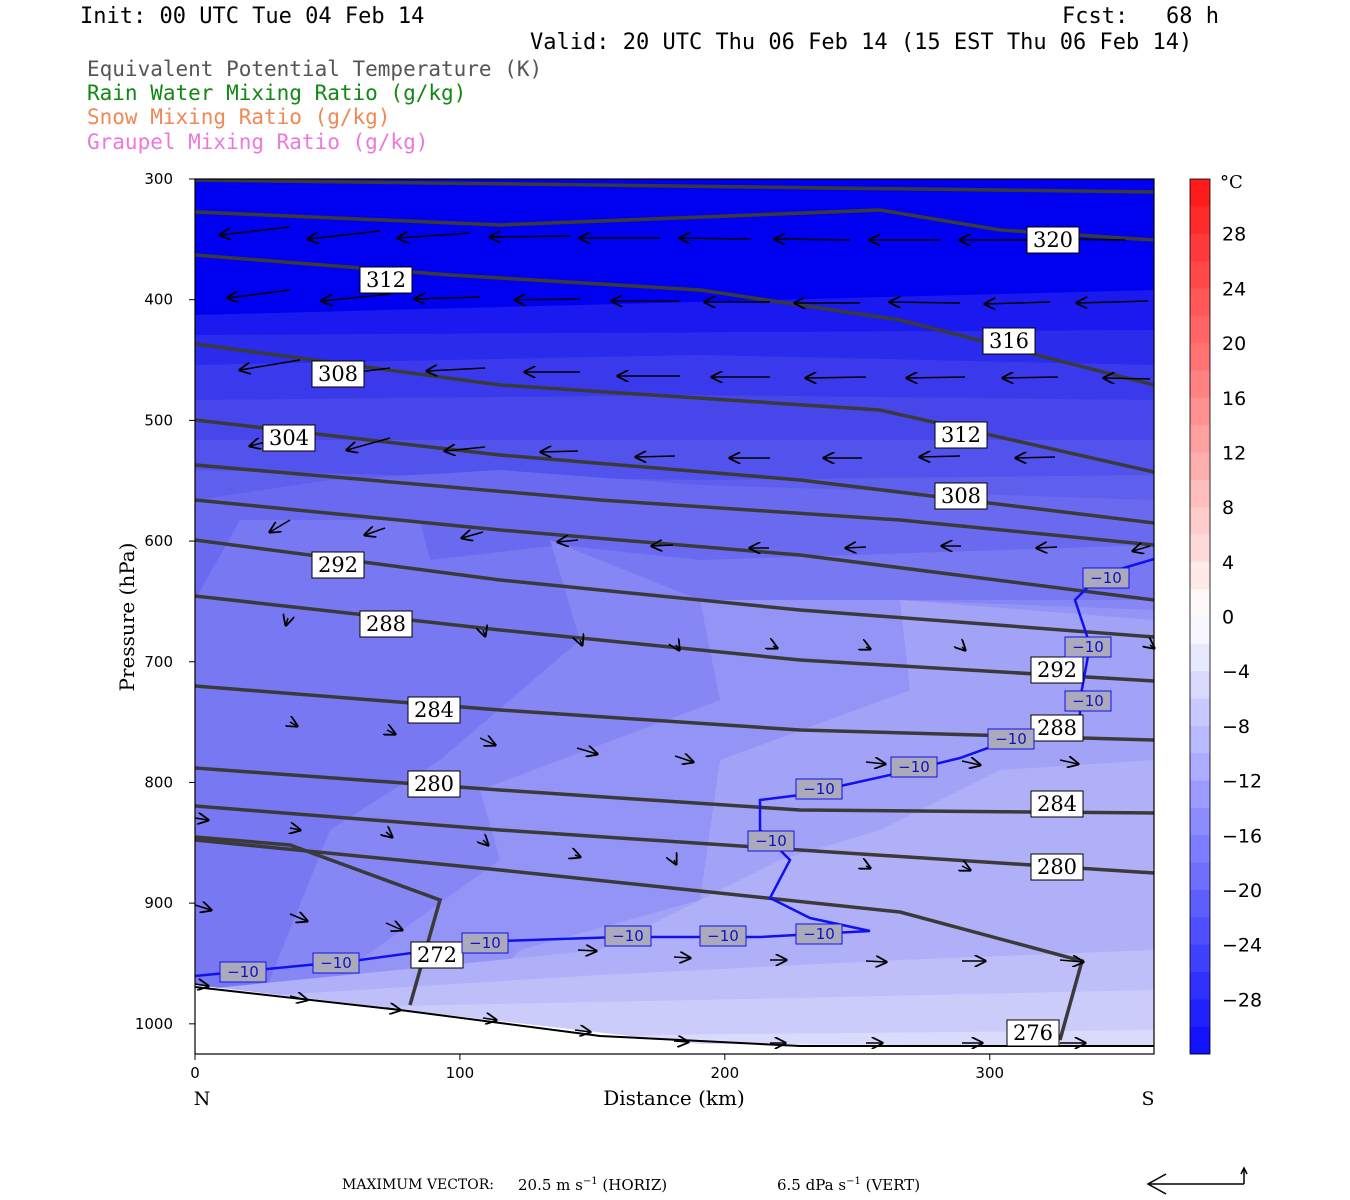 This screenshot has height=1200, width=1350. I want to click on colorbar-tick-label: 4, so click(1228, 563).